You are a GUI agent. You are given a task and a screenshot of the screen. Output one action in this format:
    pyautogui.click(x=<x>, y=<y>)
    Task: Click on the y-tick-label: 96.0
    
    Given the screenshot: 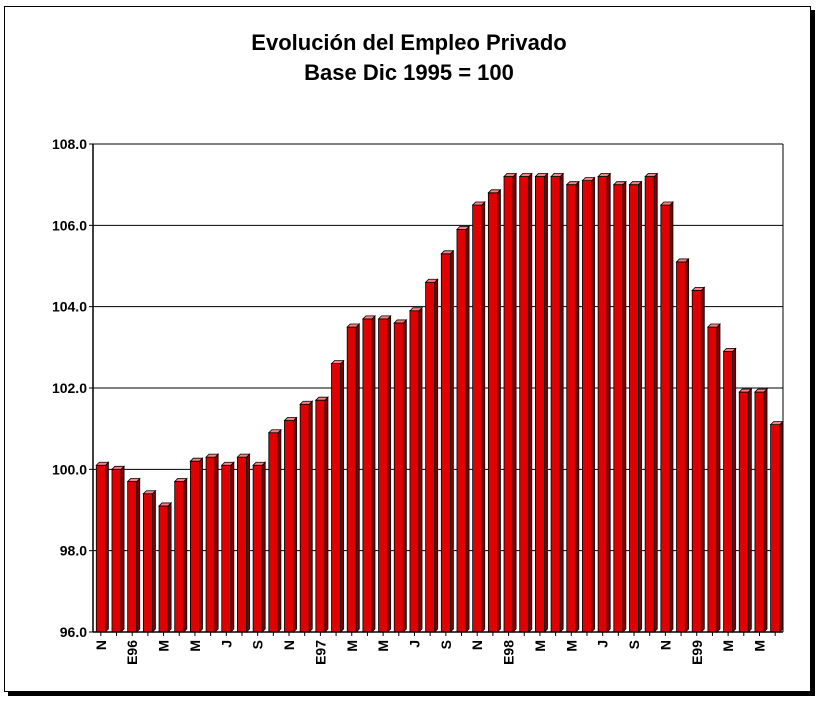 What is the action you would take?
    pyautogui.click(x=73, y=632)
    